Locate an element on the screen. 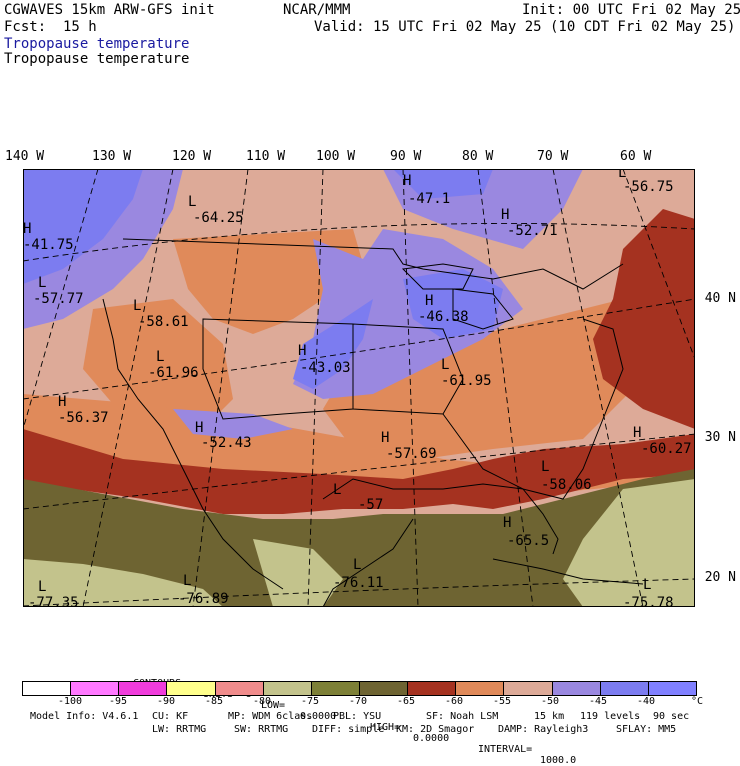  lon-label-100w: 100 W is located at coordinates (336, 156).